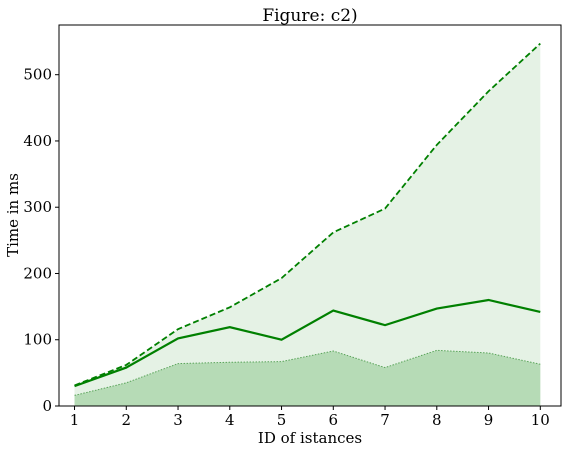  Describe the element at coordinates (437, 420) in the screenshot. I see `x-tick-label: 8` at that location.